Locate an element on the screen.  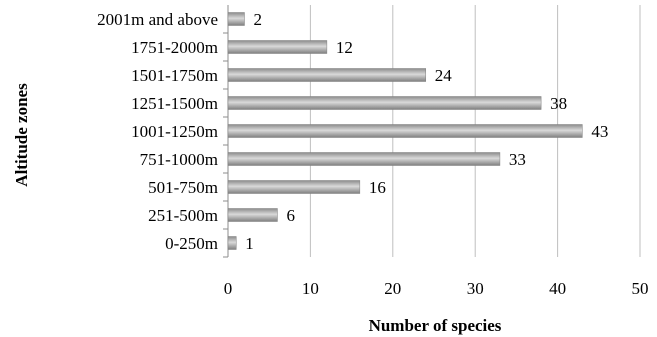
data-label-251-500m: 6 is located at coordinates (290, 215).